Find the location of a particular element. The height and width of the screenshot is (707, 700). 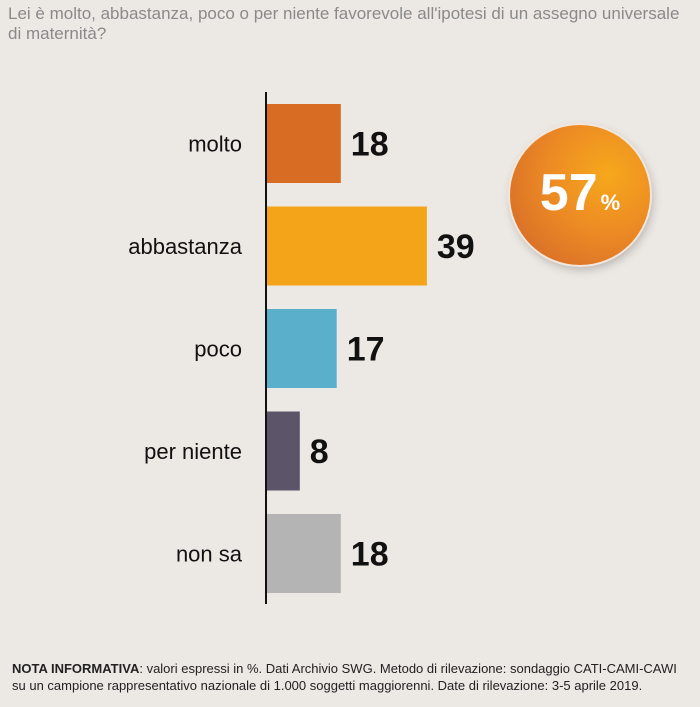

value-label: 8 is located at coordinates (319, 452).